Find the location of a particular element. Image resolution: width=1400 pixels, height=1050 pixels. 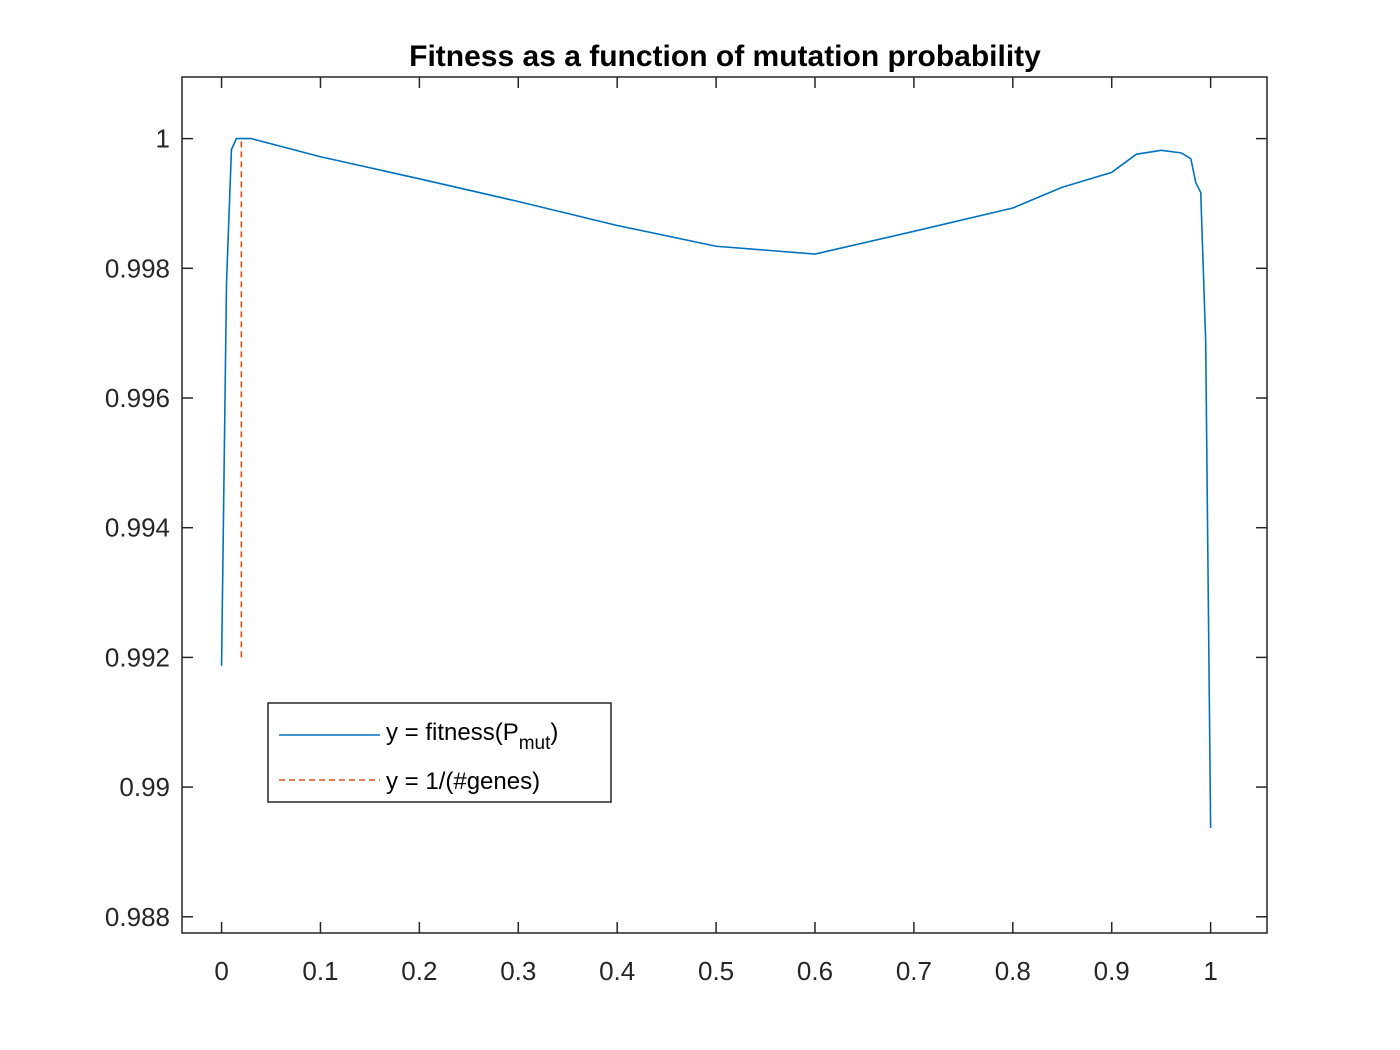

x-tick-label: 0.4 is located at coordinates (617, 971).